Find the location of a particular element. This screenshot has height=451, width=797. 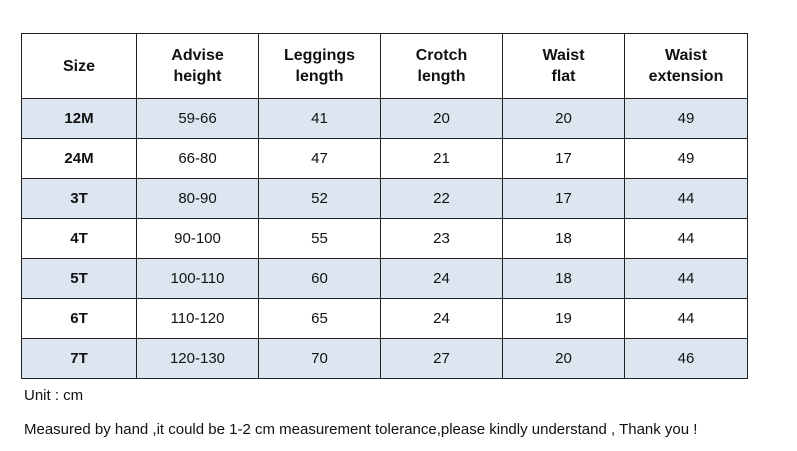

size-cell: 3T is located at coordinates (79, 198).